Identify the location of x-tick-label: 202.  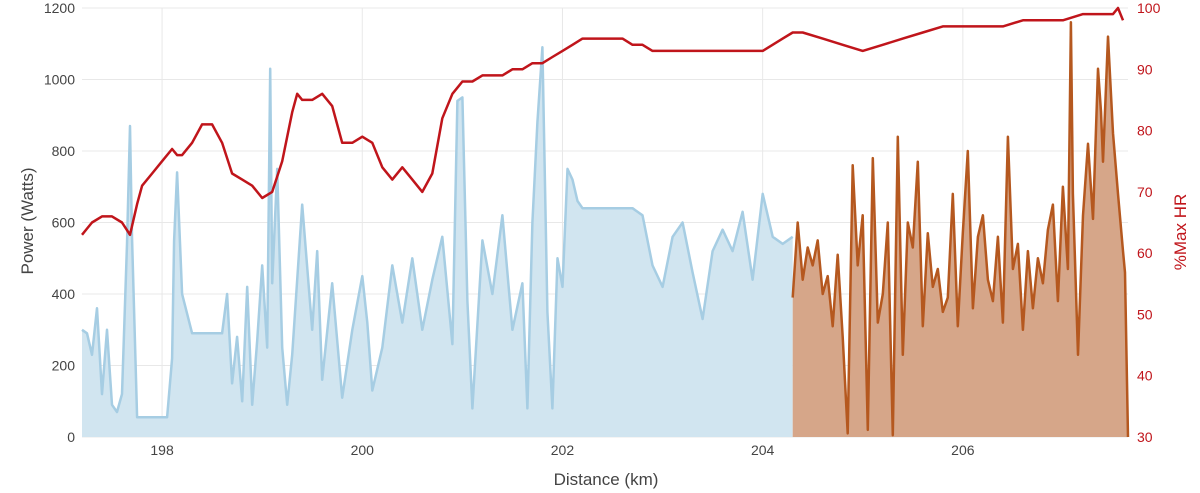
(563, 450).